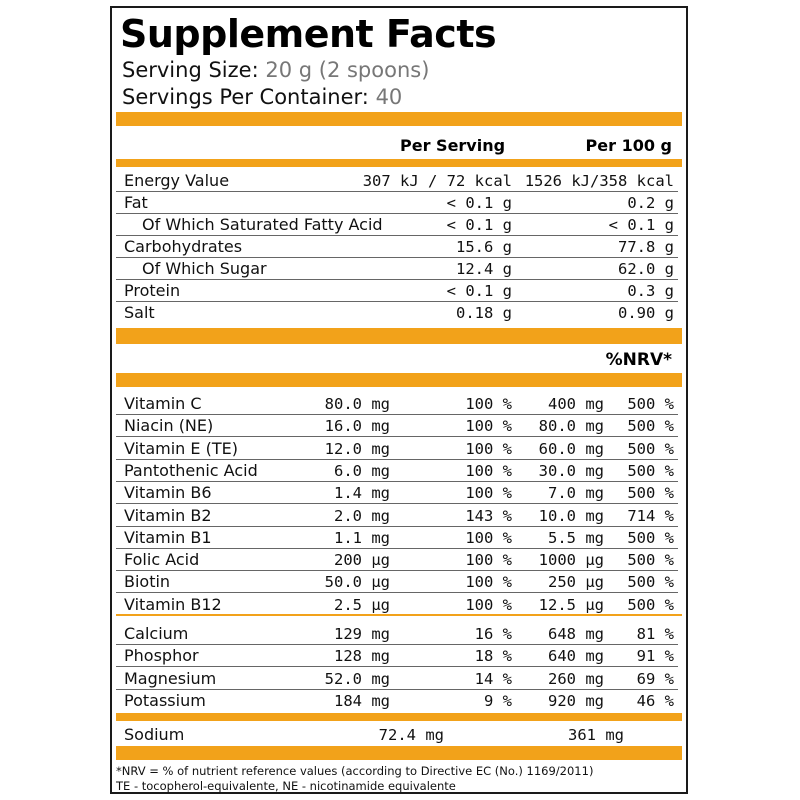  Describe the element at coordinates (397, 580) in the screenshot. I see `table-row: Biotin 50.0 µg 100 % 250 µg 500 %` at that location.